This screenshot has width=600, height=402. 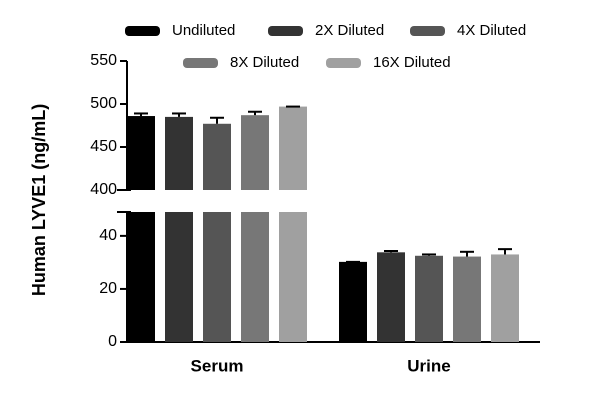 I want to click on legend-label: 4X Diluted, so click(x=491, y=30).